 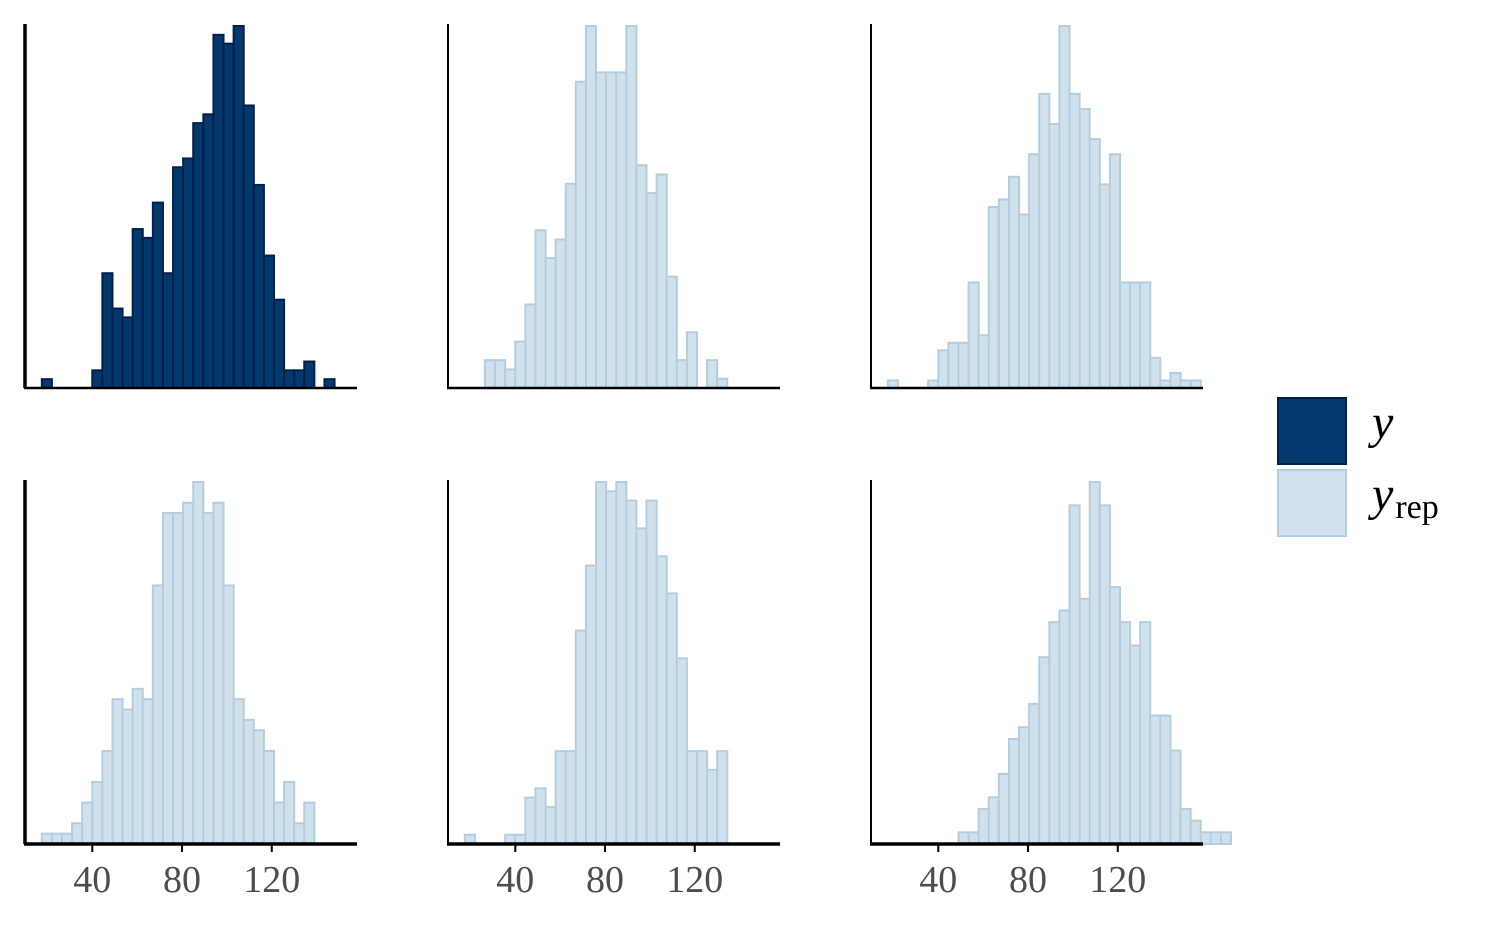 What do you see at coordinates (1312, 503) in the screenshot?
I see `legend-swatch-yrep` at bounding box center [1312, 503].